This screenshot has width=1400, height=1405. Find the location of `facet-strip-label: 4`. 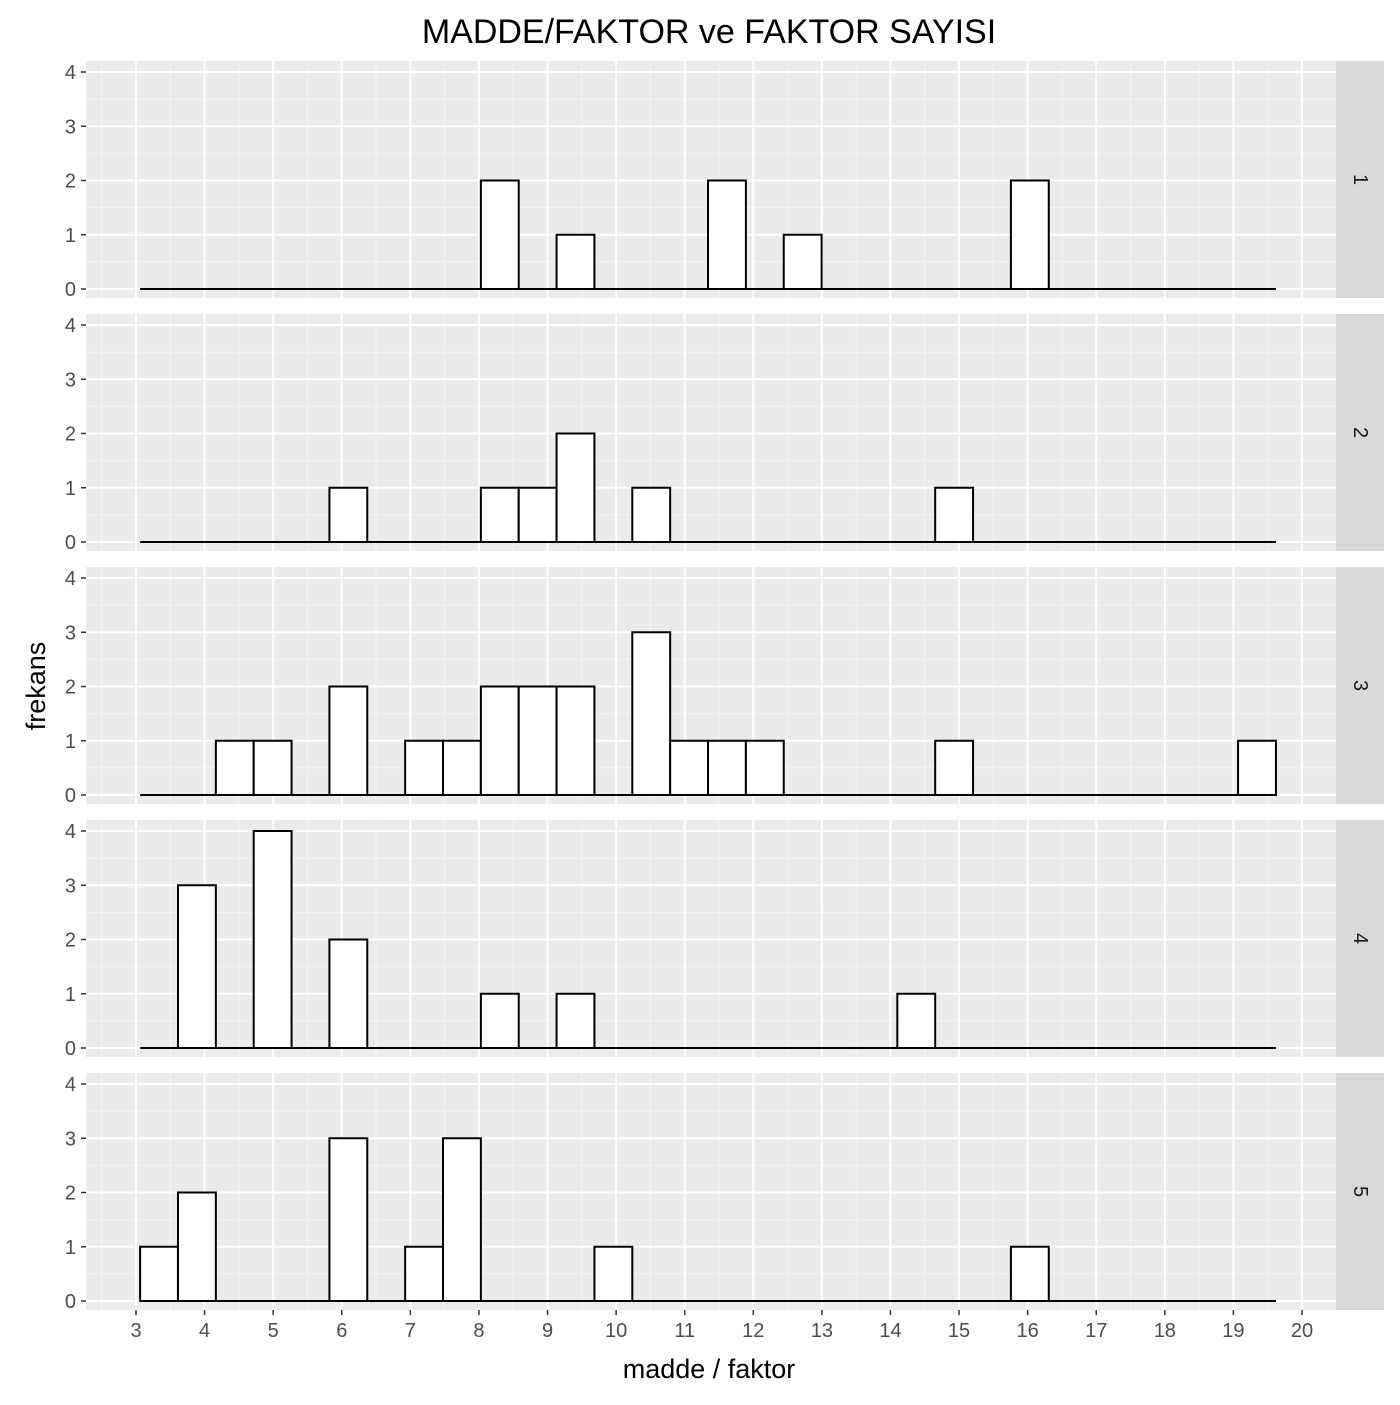

facet-strip-label: 4 is located at coordinates (1360, 938).